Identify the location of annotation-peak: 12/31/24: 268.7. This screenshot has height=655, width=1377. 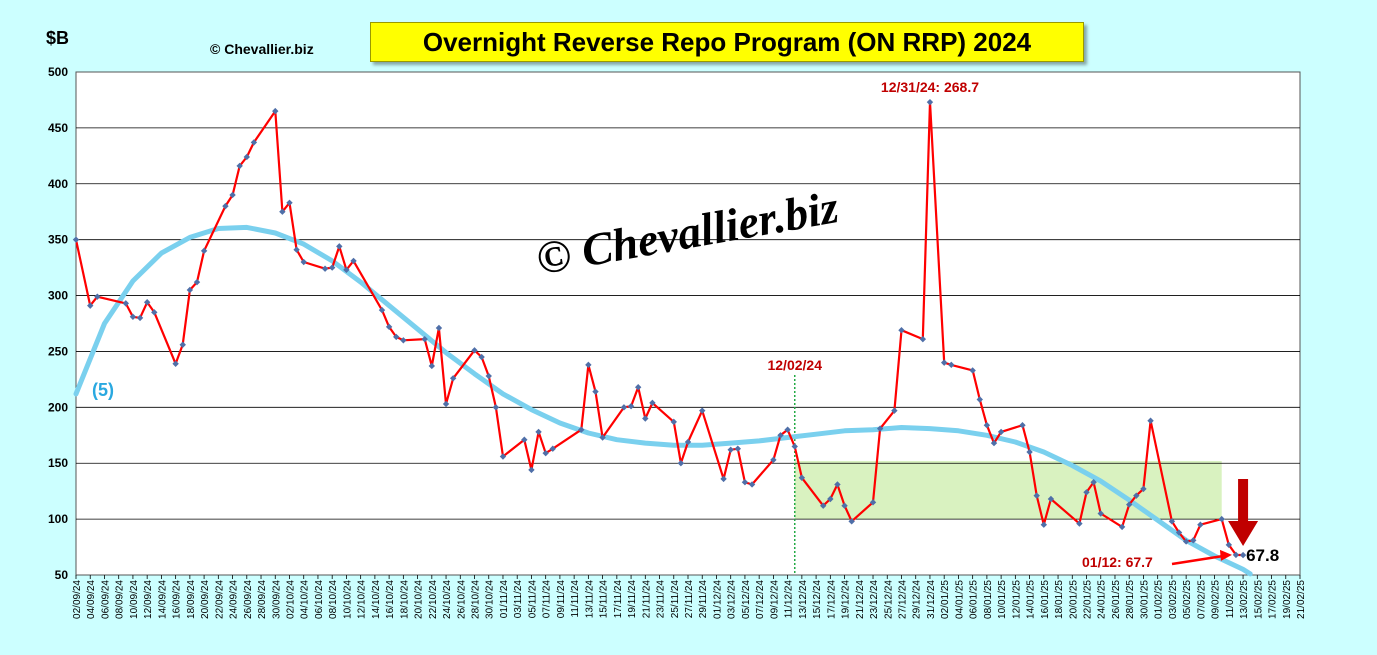
(930, 87).